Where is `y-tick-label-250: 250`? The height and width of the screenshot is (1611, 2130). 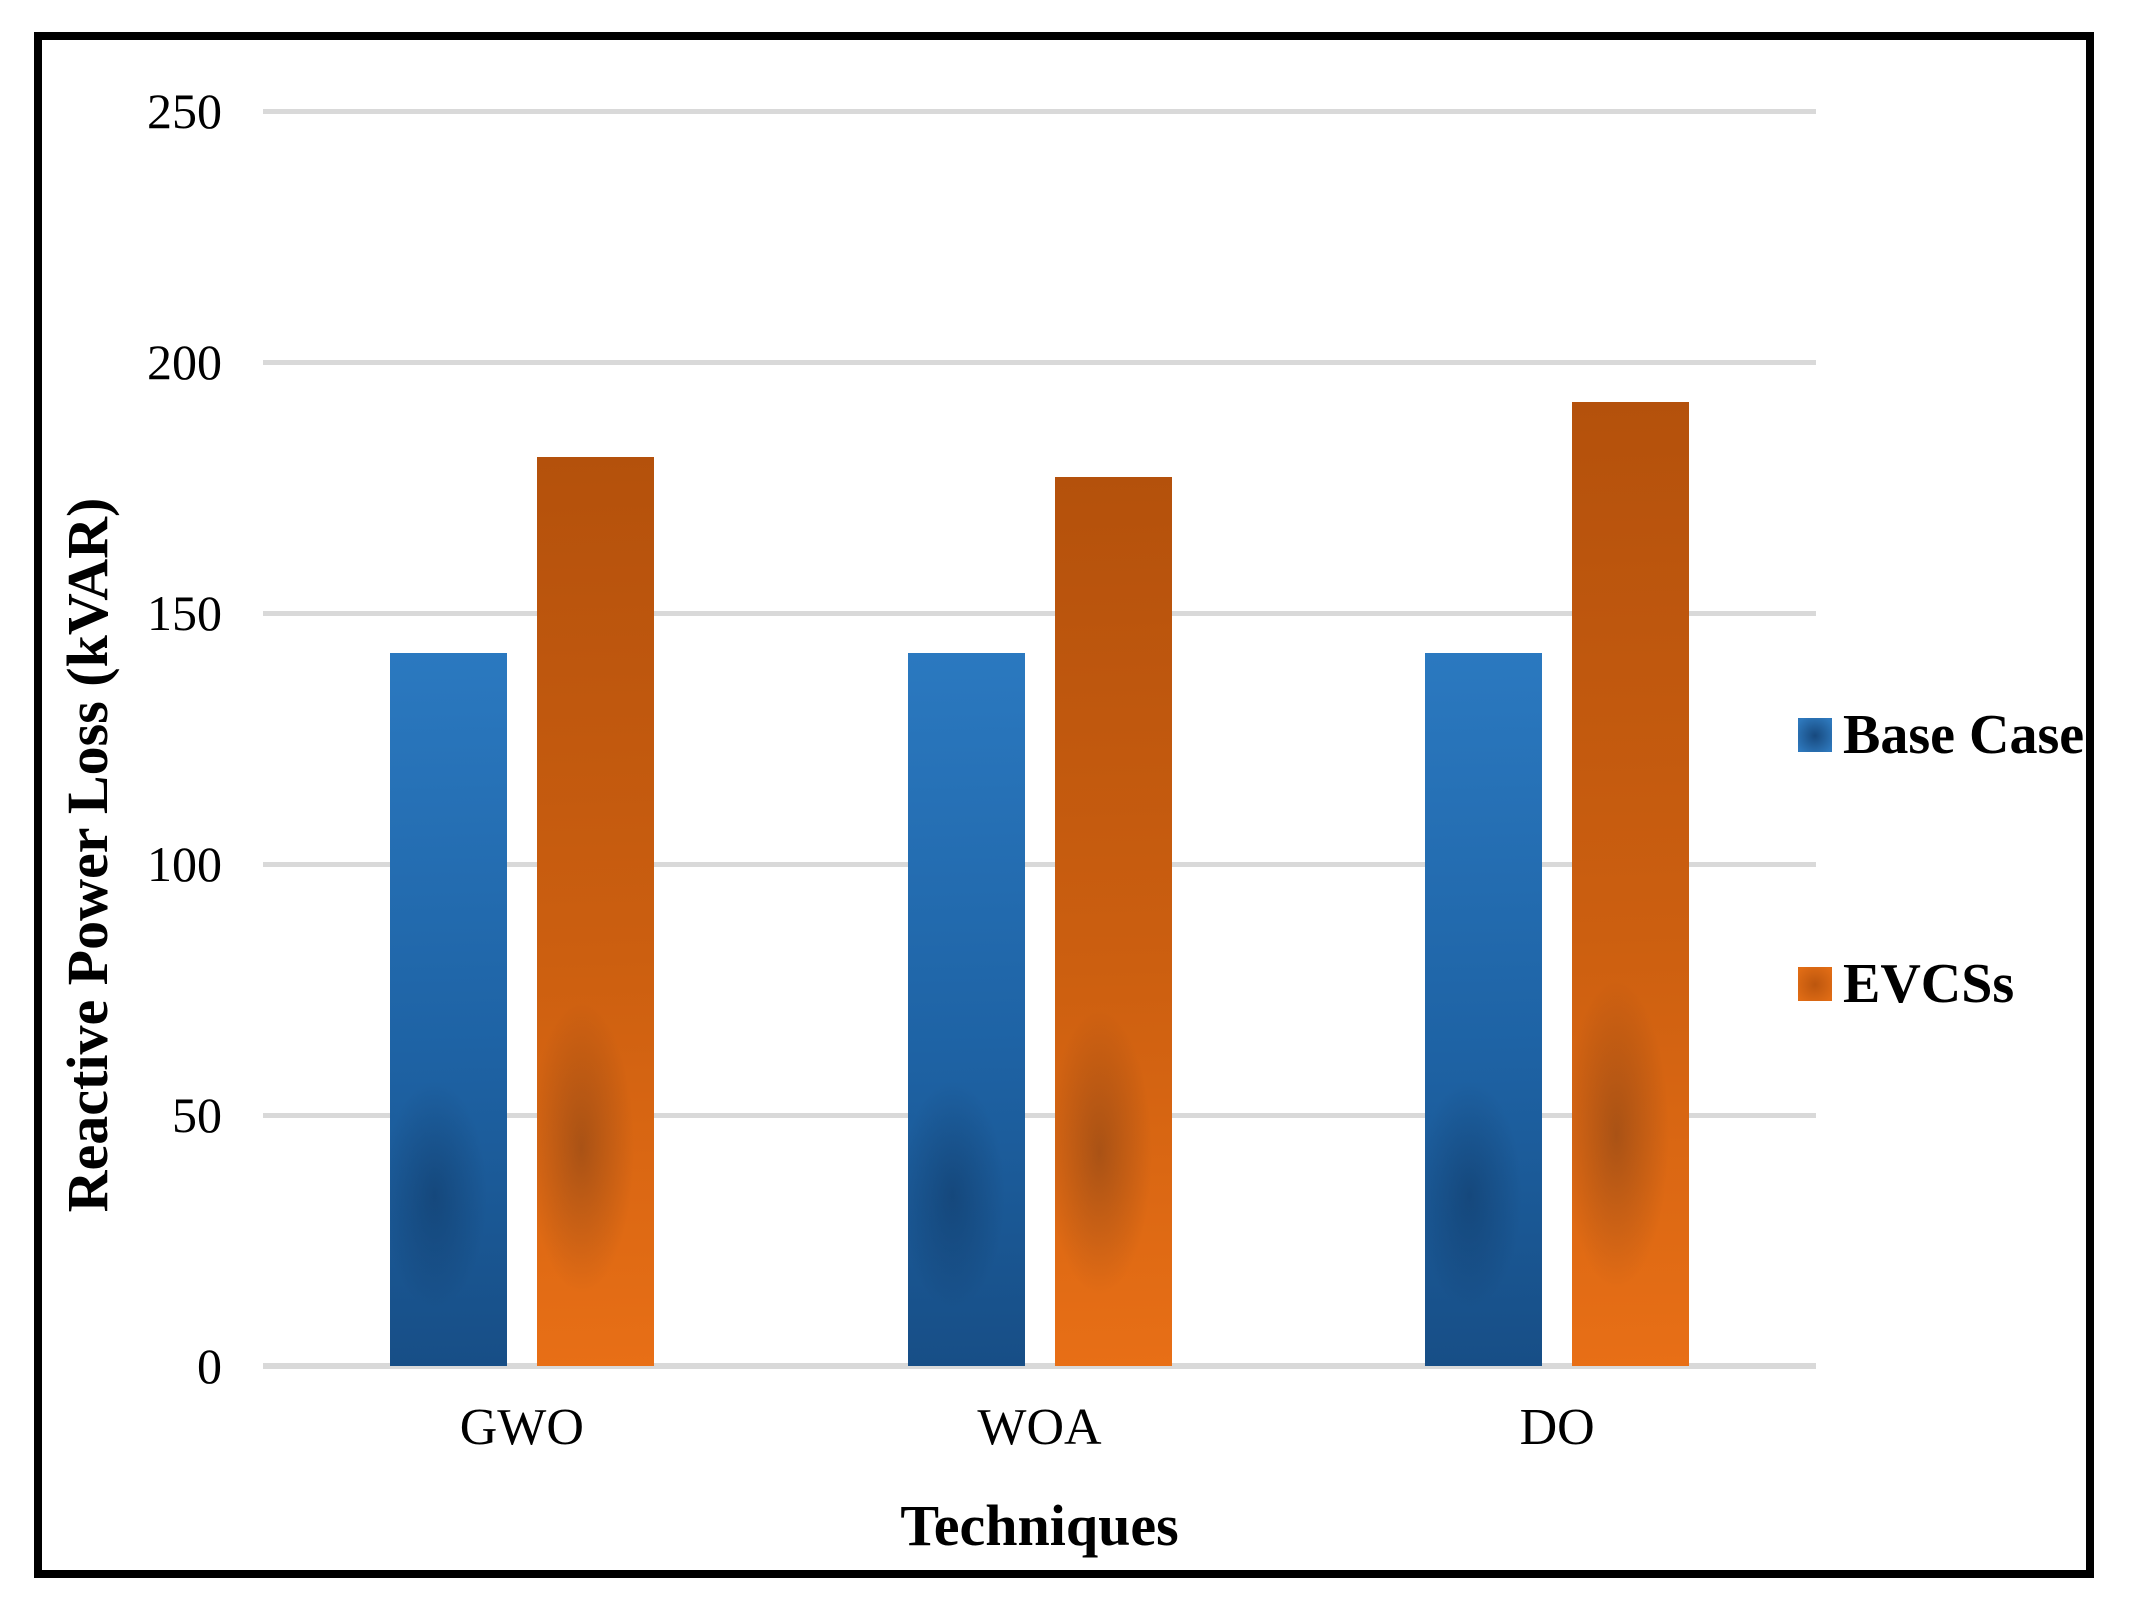
y-tick-label-250: 250 is located at coordinates (184, 111).